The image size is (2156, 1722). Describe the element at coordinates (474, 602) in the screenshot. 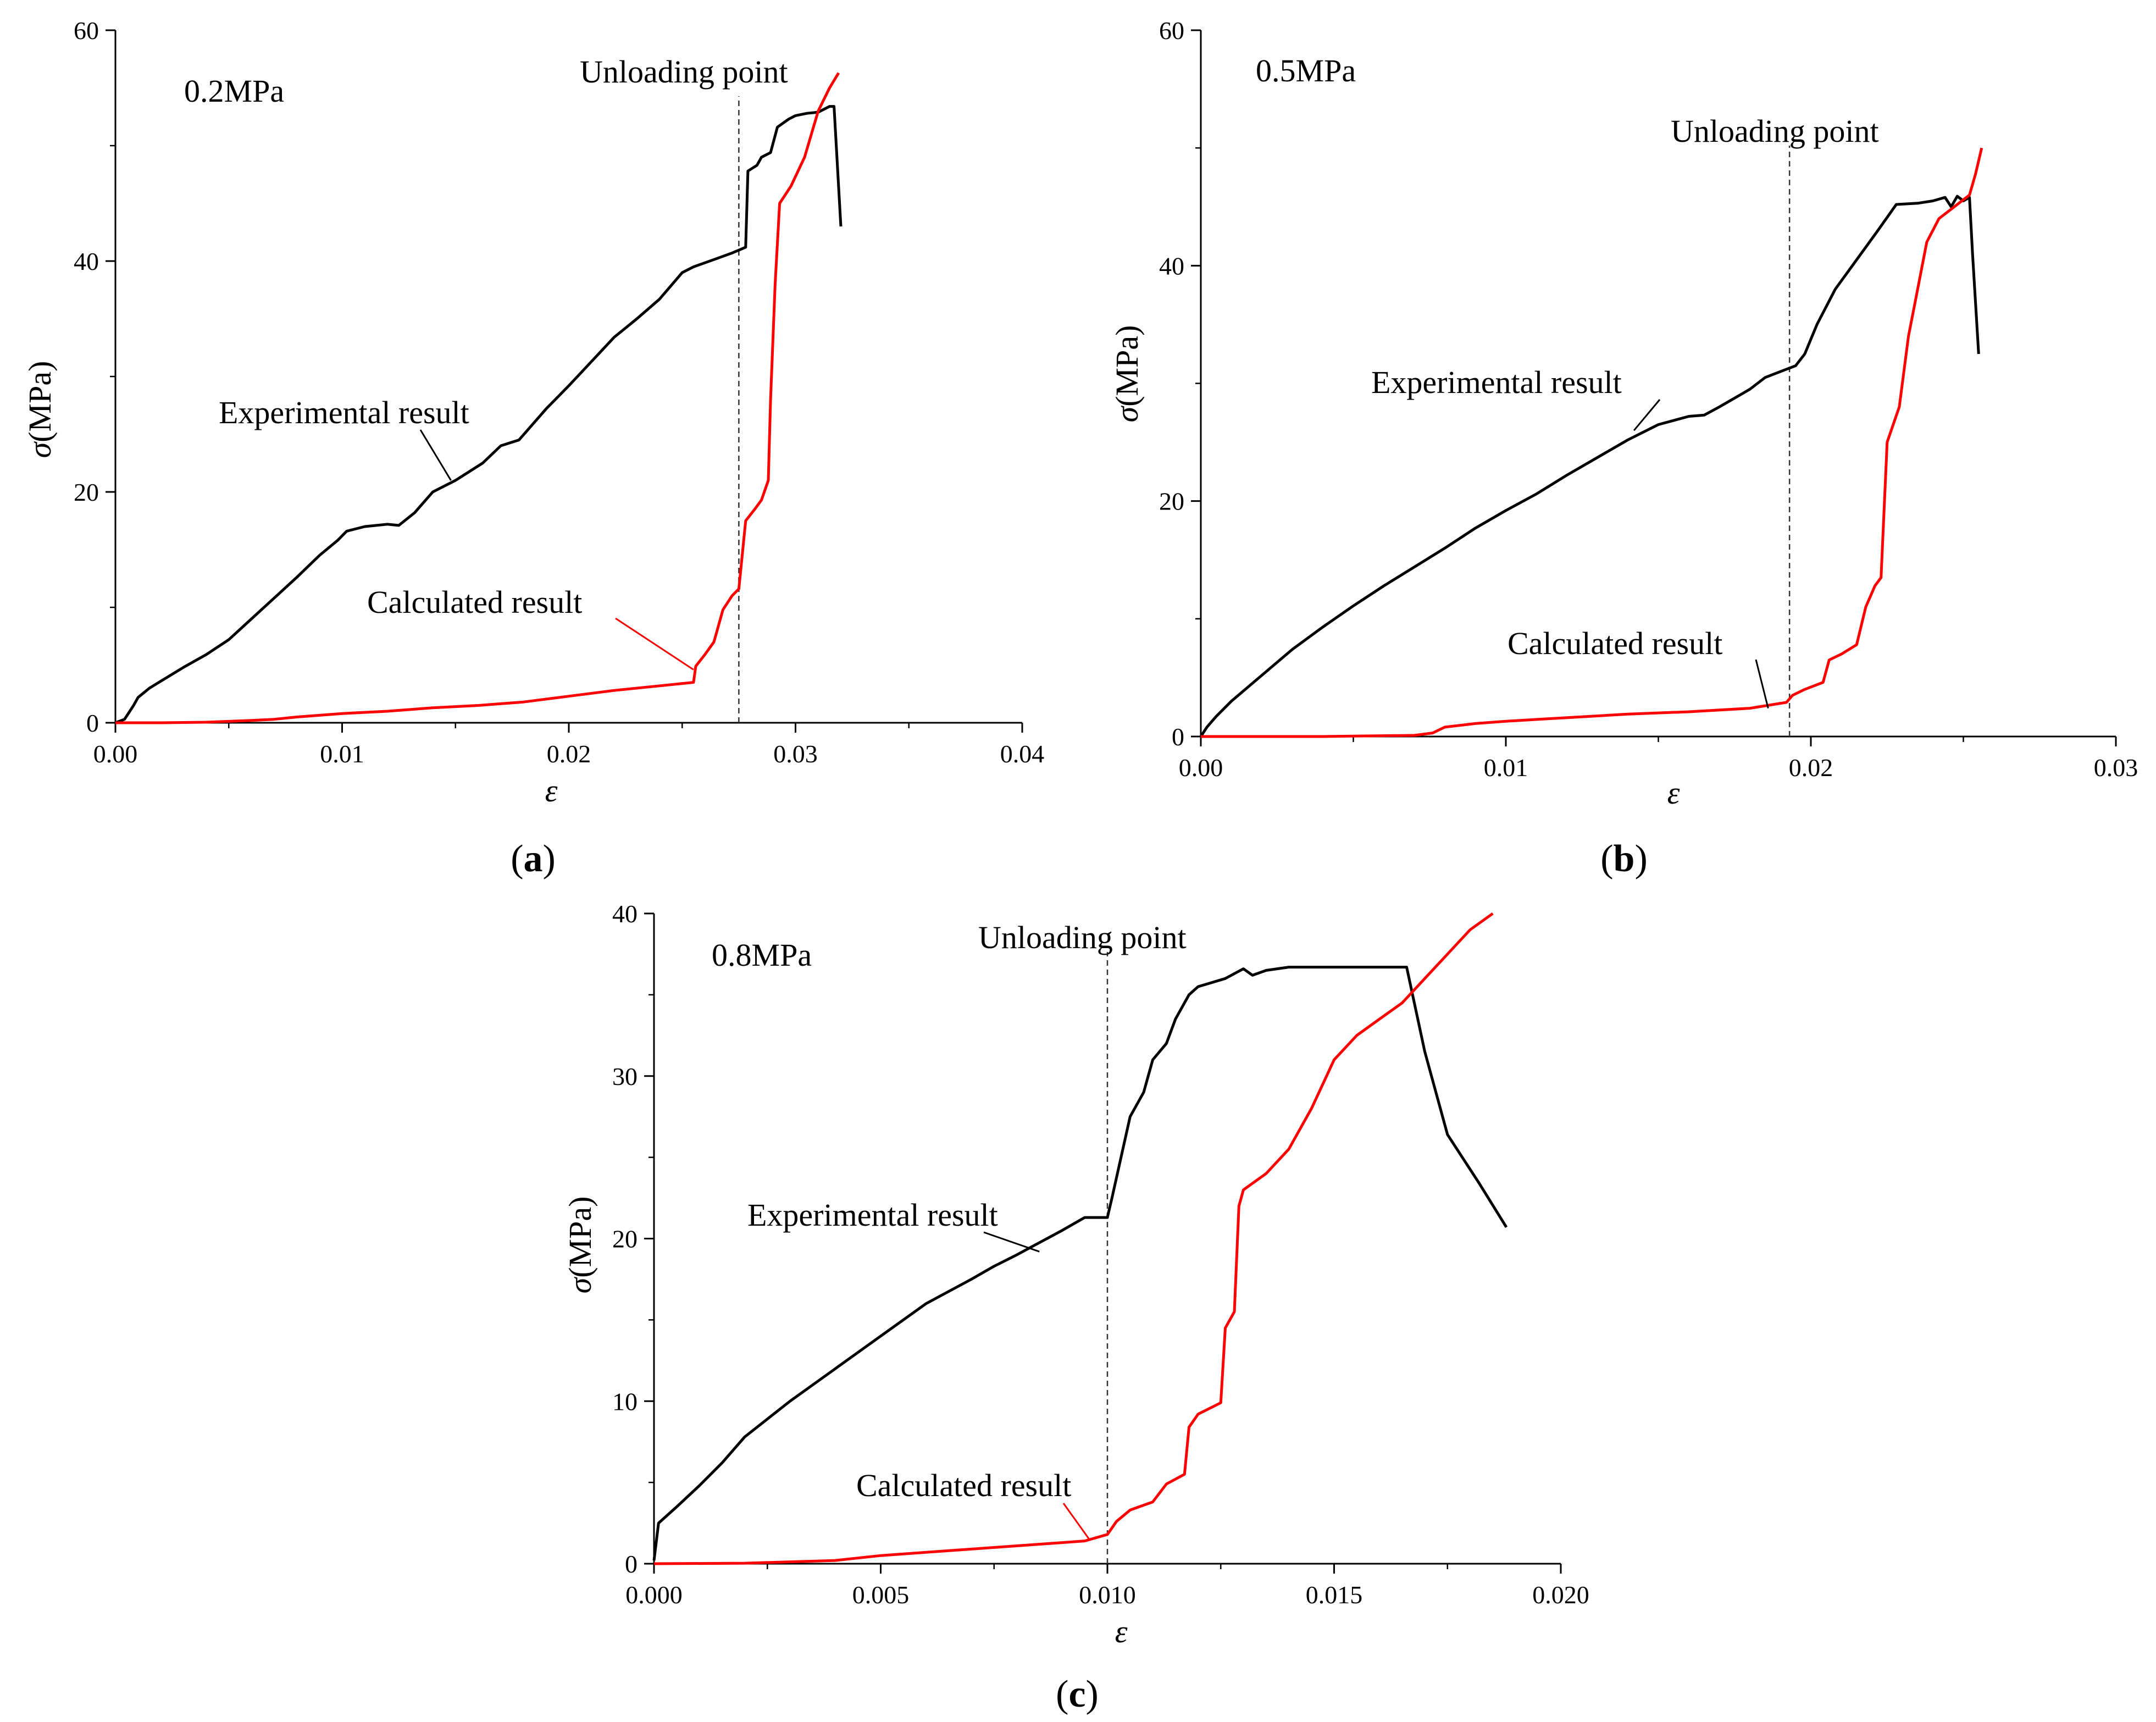

I see `calculated-annotation-a: Calculated result` at that location.